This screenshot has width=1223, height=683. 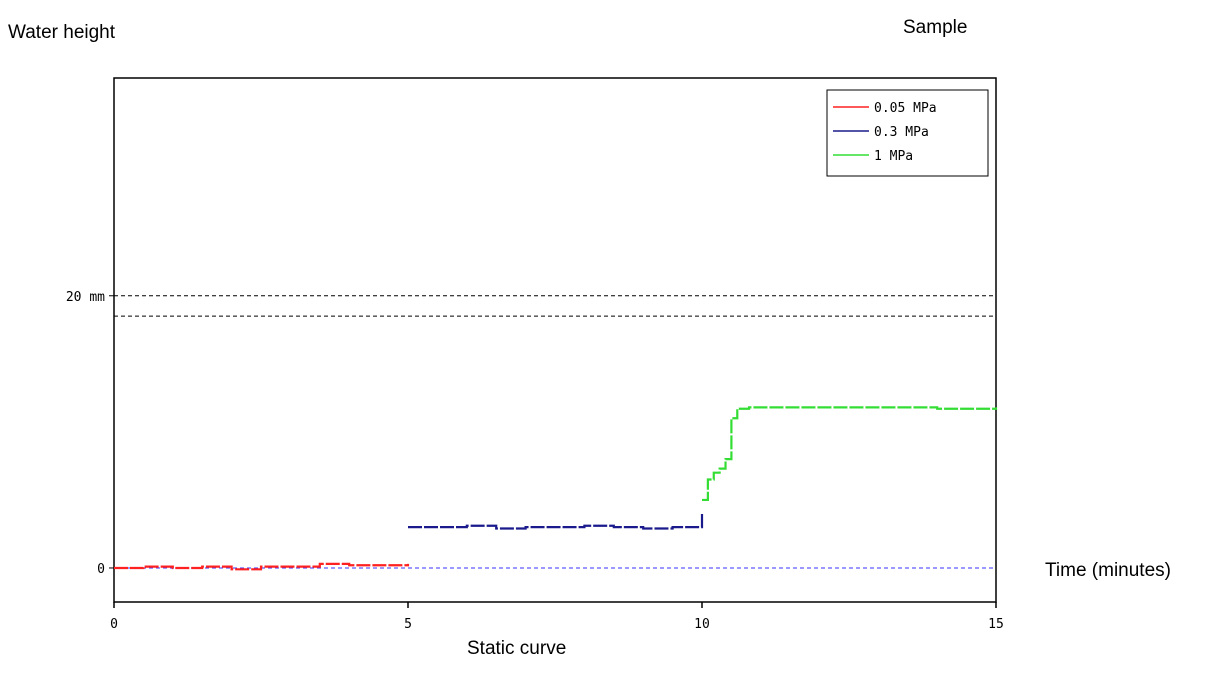 What do you see at coordinates (557, 617) in the screenshot?
I see `x-ticks: 0 5 10 15` at bounding box center [557, 617].